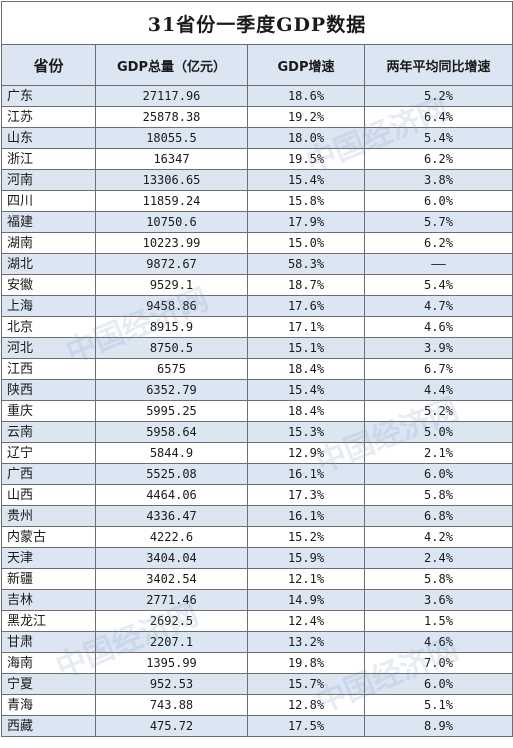 This screenshot has height=748, width=513. Describe the element at coordinates (171, 159) in the screenshot. I see `gdp-total-cell: 16347` at that location.